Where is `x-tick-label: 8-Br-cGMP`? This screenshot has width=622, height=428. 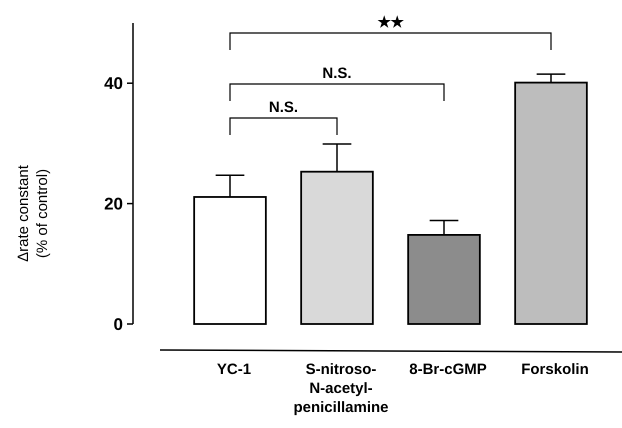
x-tick-label: 8-Br-cGMP is located at coordinates (448, 369).